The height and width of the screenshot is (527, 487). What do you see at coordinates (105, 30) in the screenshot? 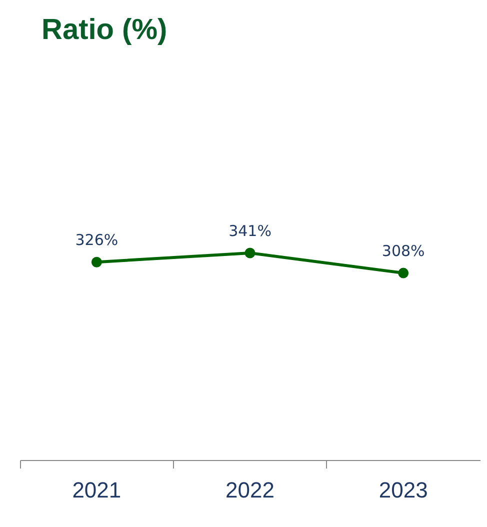
I see `chart-title: Ratio (%)` at bounding box center [105, 30].